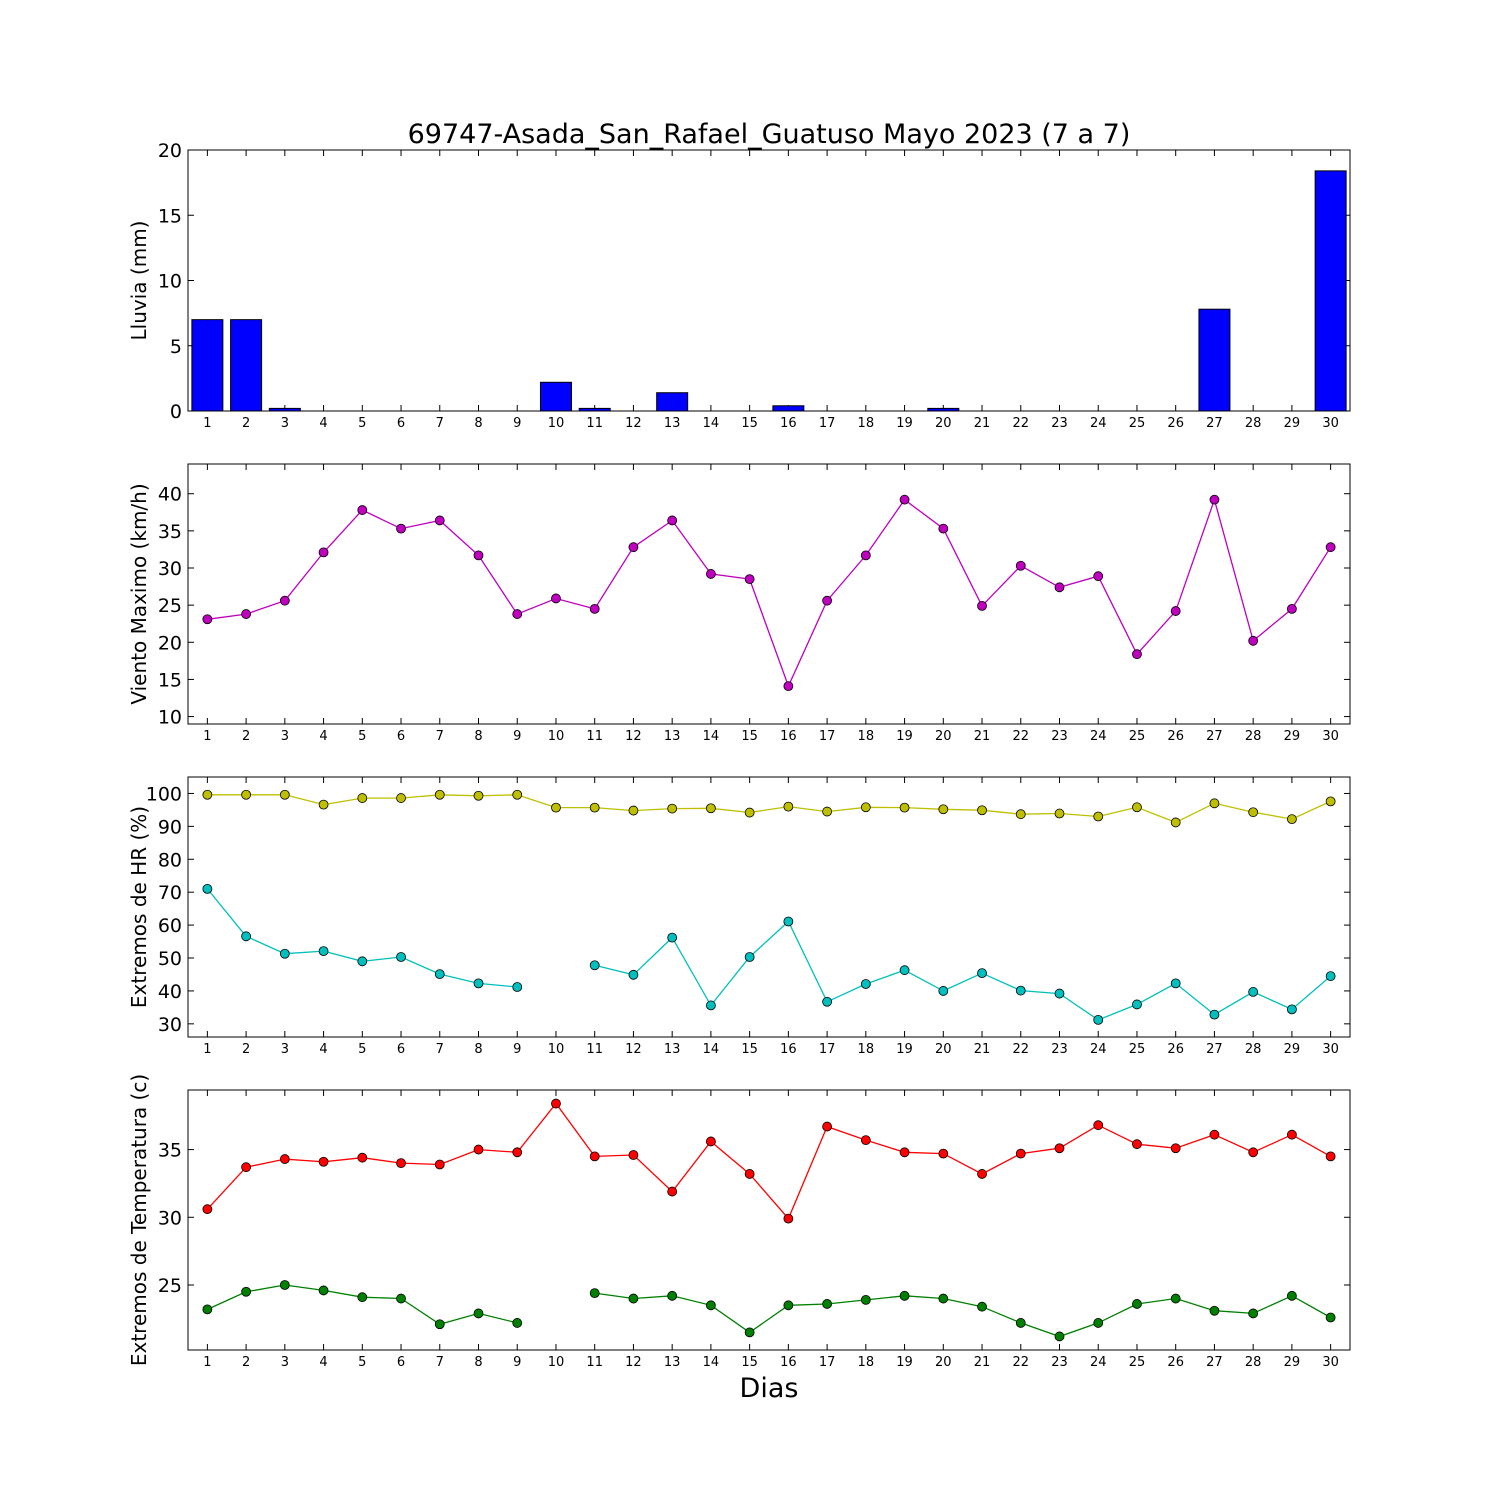 Image resolution: width=1500 pixels, height=1500 pixels. I want to click on x-tick-label: 30, so click(1330, 1049).